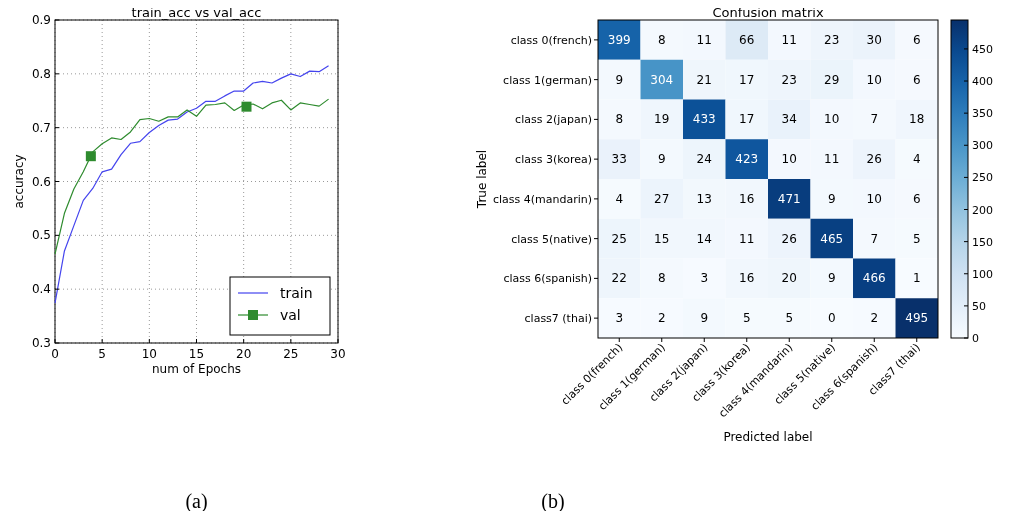  What do you see at coordinates (982, 49) in the screenshot?
I see `color-bar-label: 450` at bounding box center [982, 49].